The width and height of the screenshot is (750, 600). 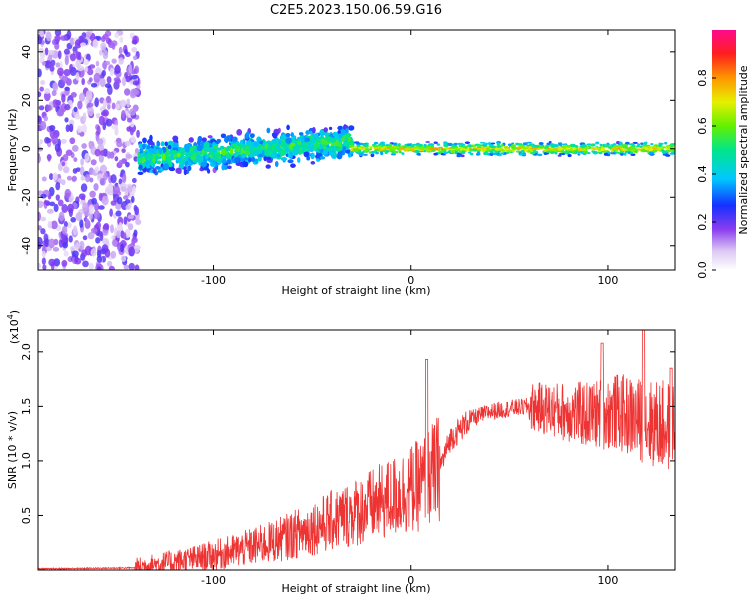 I want to click on snr-x-axis-label: Height of straight line (km), so click(x=355, y=588).